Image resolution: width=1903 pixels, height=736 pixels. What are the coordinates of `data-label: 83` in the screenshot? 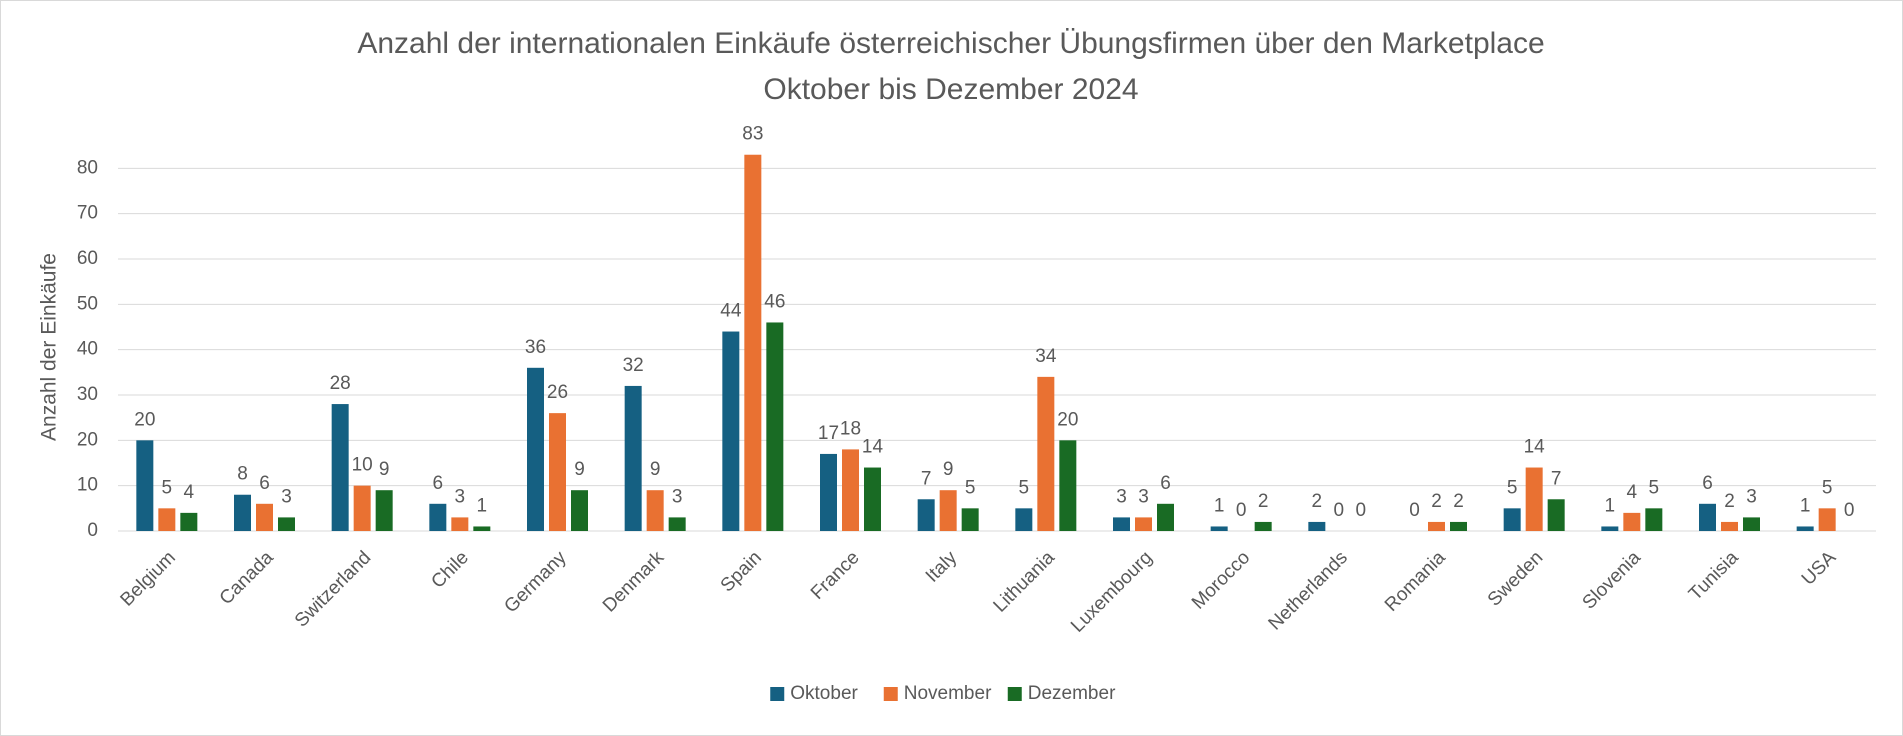 It's located at (752, 134).